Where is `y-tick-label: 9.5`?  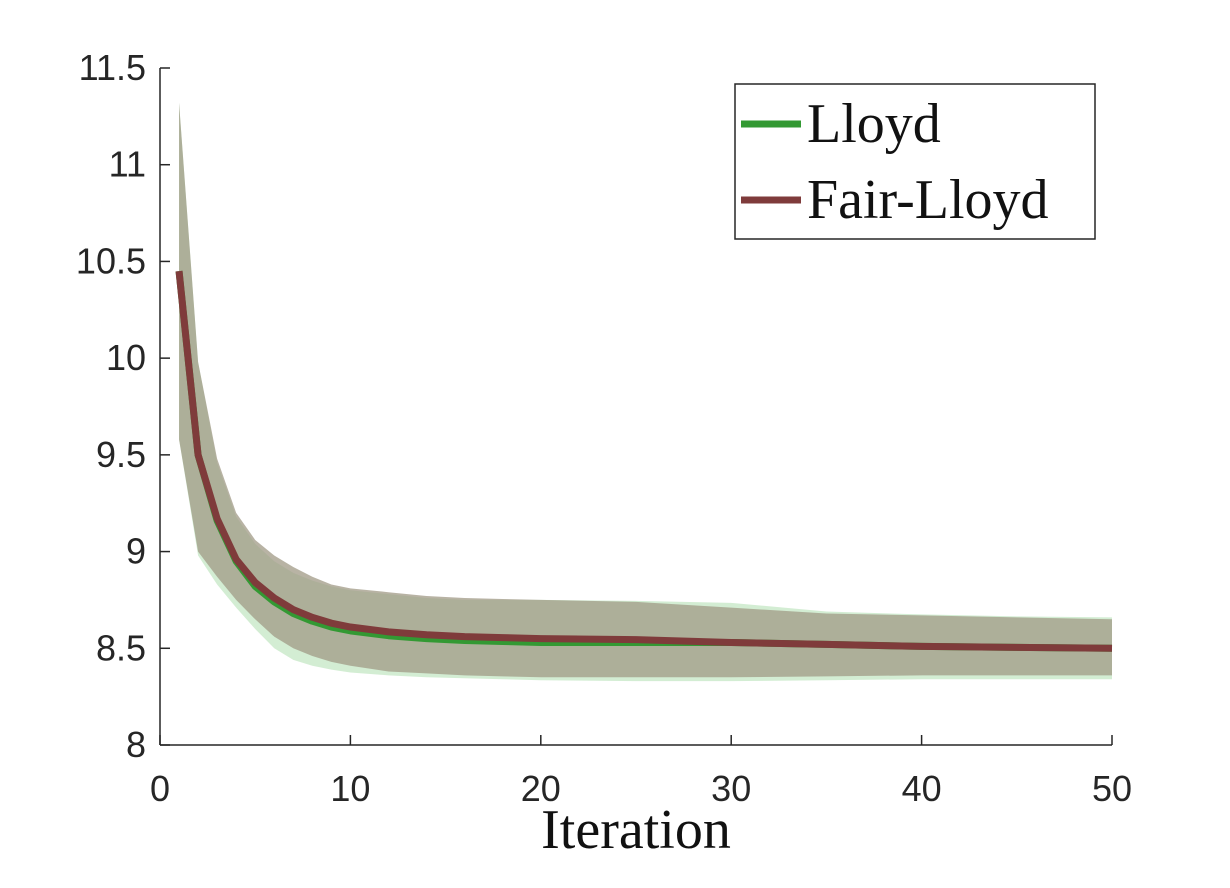 y-tick-label: 9.5 is located at coordinates (121, 454).